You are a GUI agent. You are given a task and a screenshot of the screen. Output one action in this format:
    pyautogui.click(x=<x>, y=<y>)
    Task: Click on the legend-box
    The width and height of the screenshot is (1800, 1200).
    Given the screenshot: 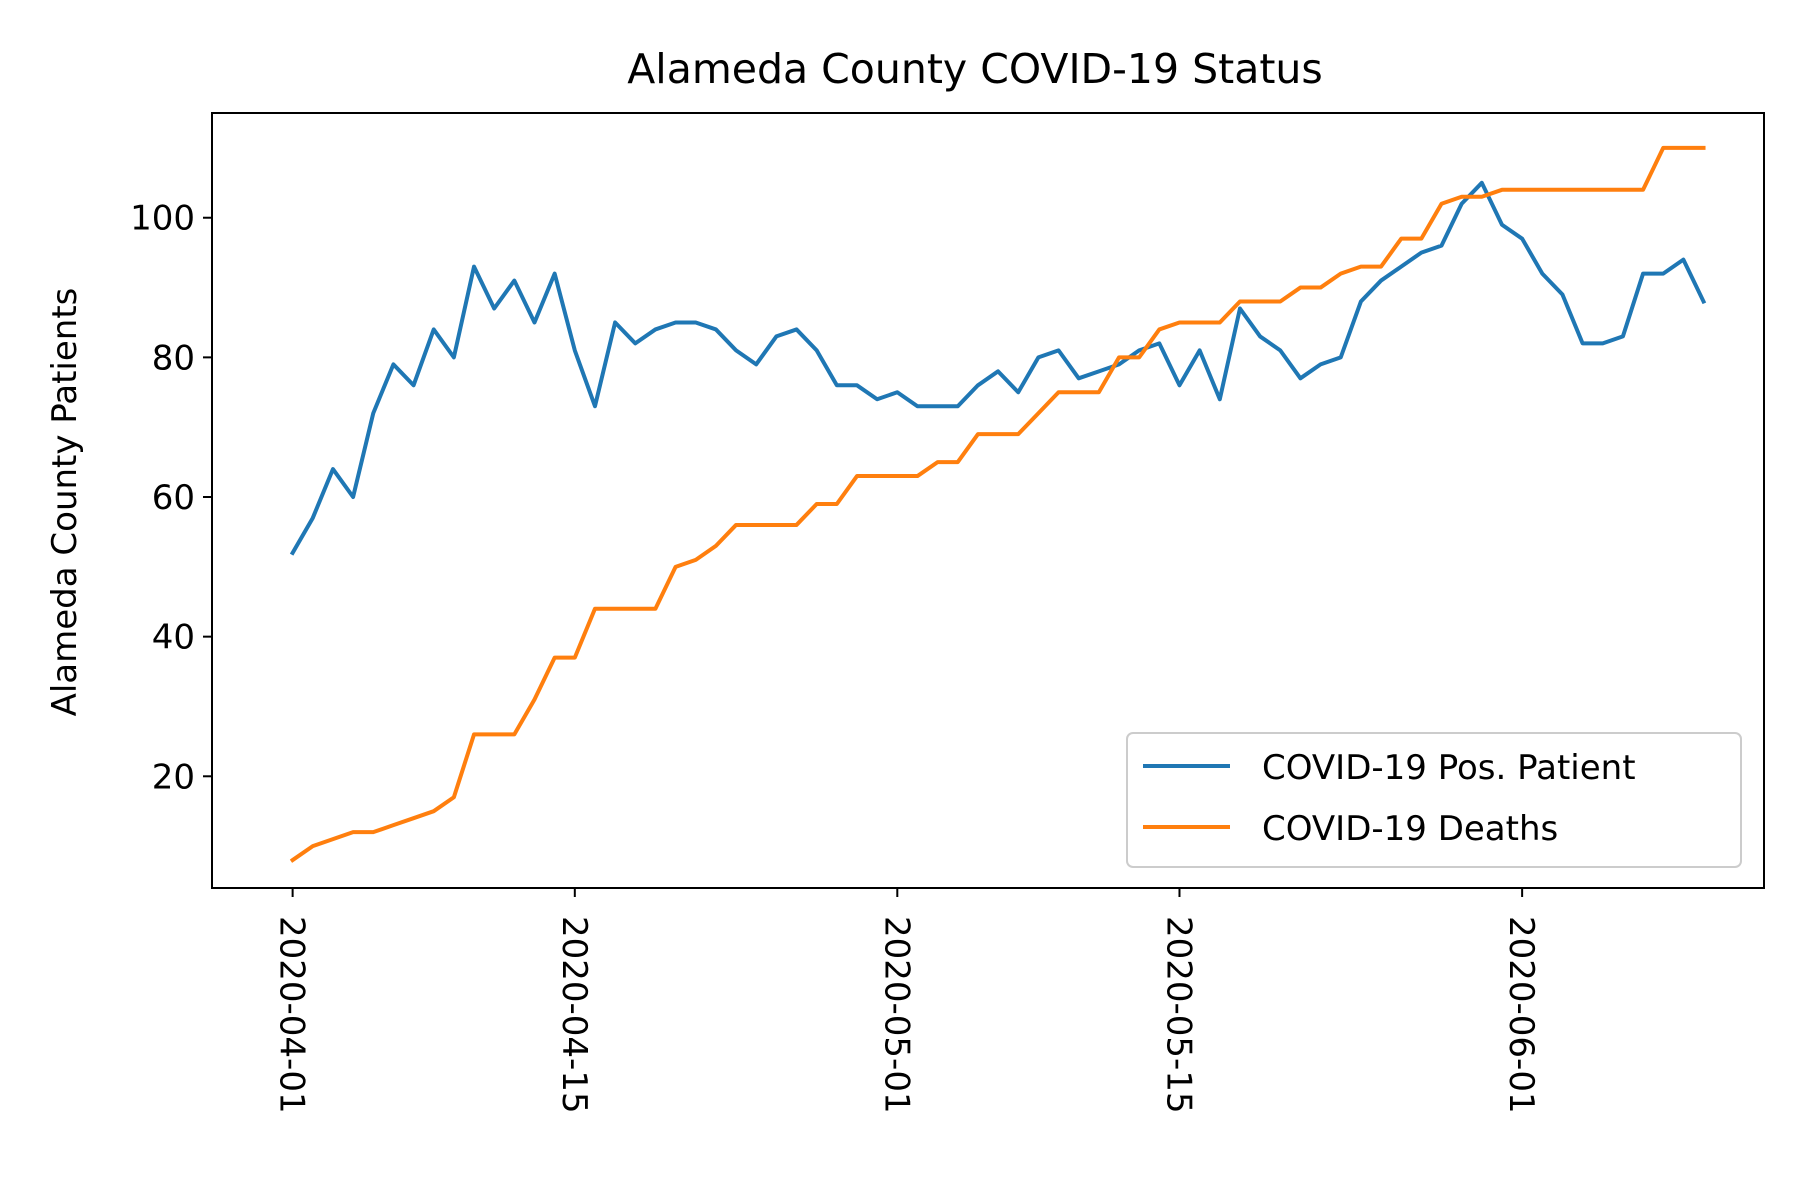 What is the action you would take?
    pyautogui.click(x=1434, y=800)
    